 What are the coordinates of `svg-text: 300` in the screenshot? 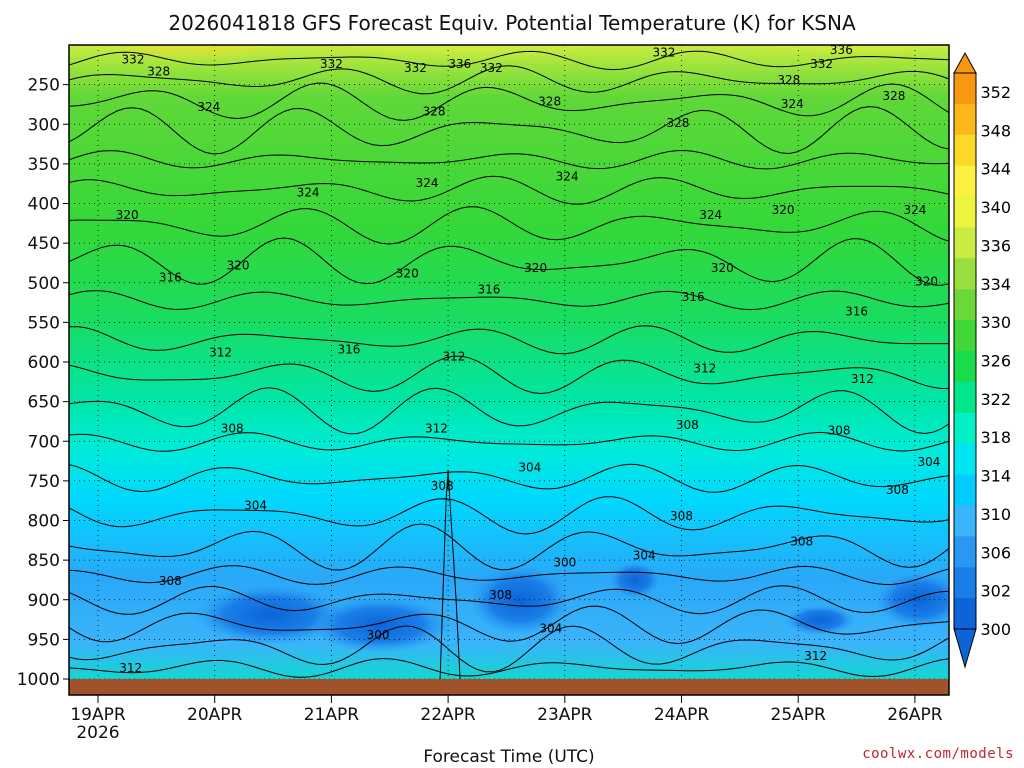 It's located at (378, 635).